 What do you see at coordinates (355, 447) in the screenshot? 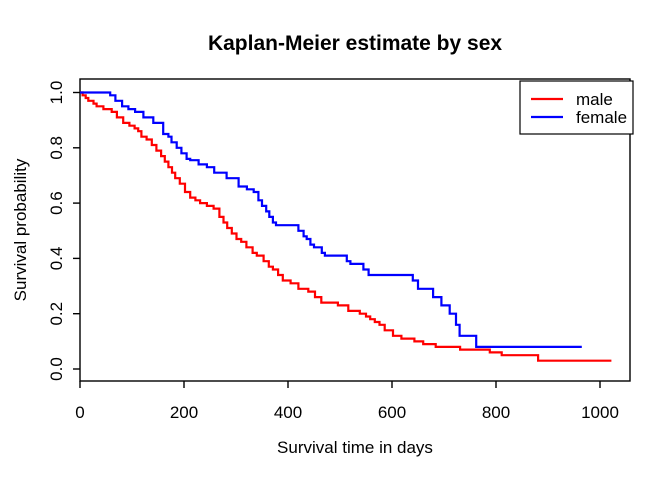
I see `x-axis-label: Survival time in days` at bounding box center [355, 447].